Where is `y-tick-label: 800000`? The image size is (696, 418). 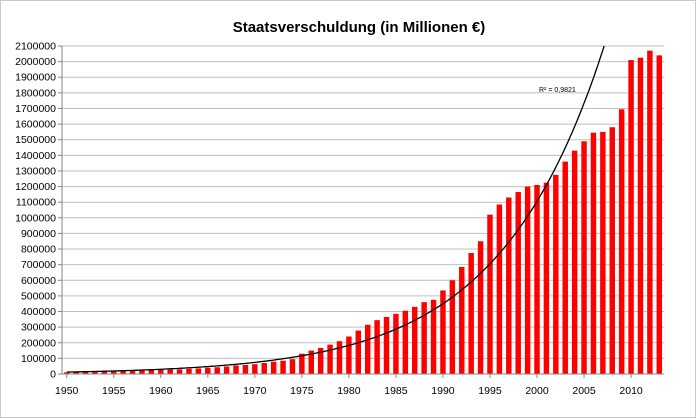 y-tick-label: 800000 is located at coordinates (38, 250).